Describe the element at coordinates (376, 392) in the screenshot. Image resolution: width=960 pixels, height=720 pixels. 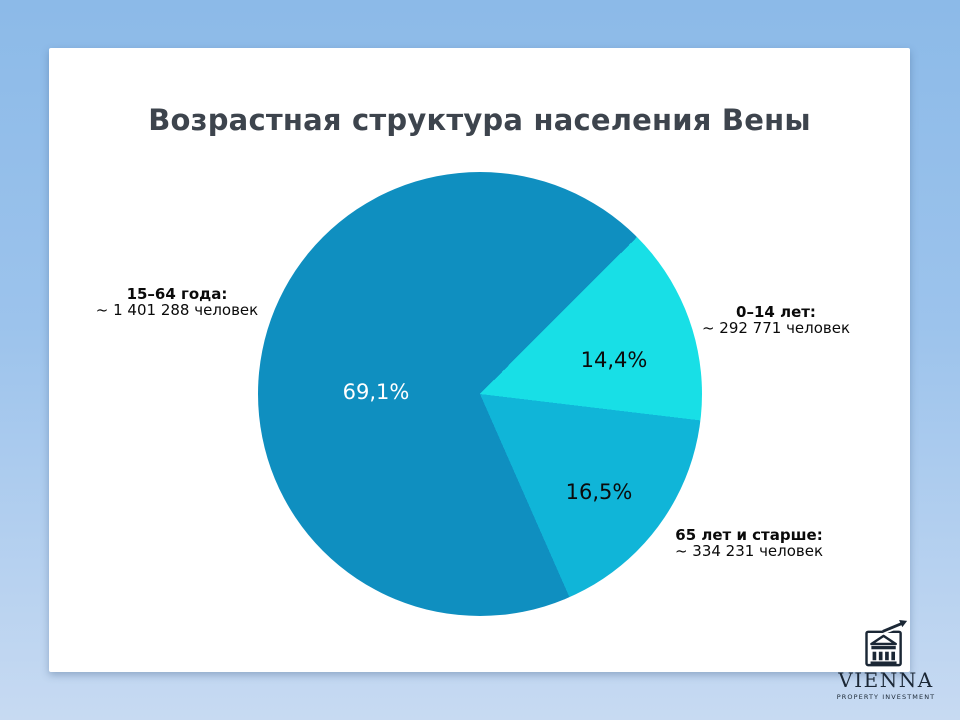
I see `pie-percent-label-15-64: 69,1%` at that location.